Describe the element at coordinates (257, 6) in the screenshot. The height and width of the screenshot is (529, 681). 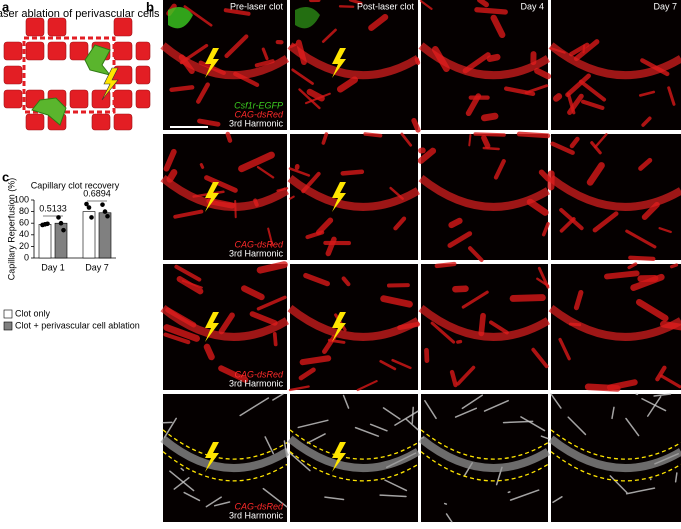
I see `column-header: Pre-laser clot` at that location.